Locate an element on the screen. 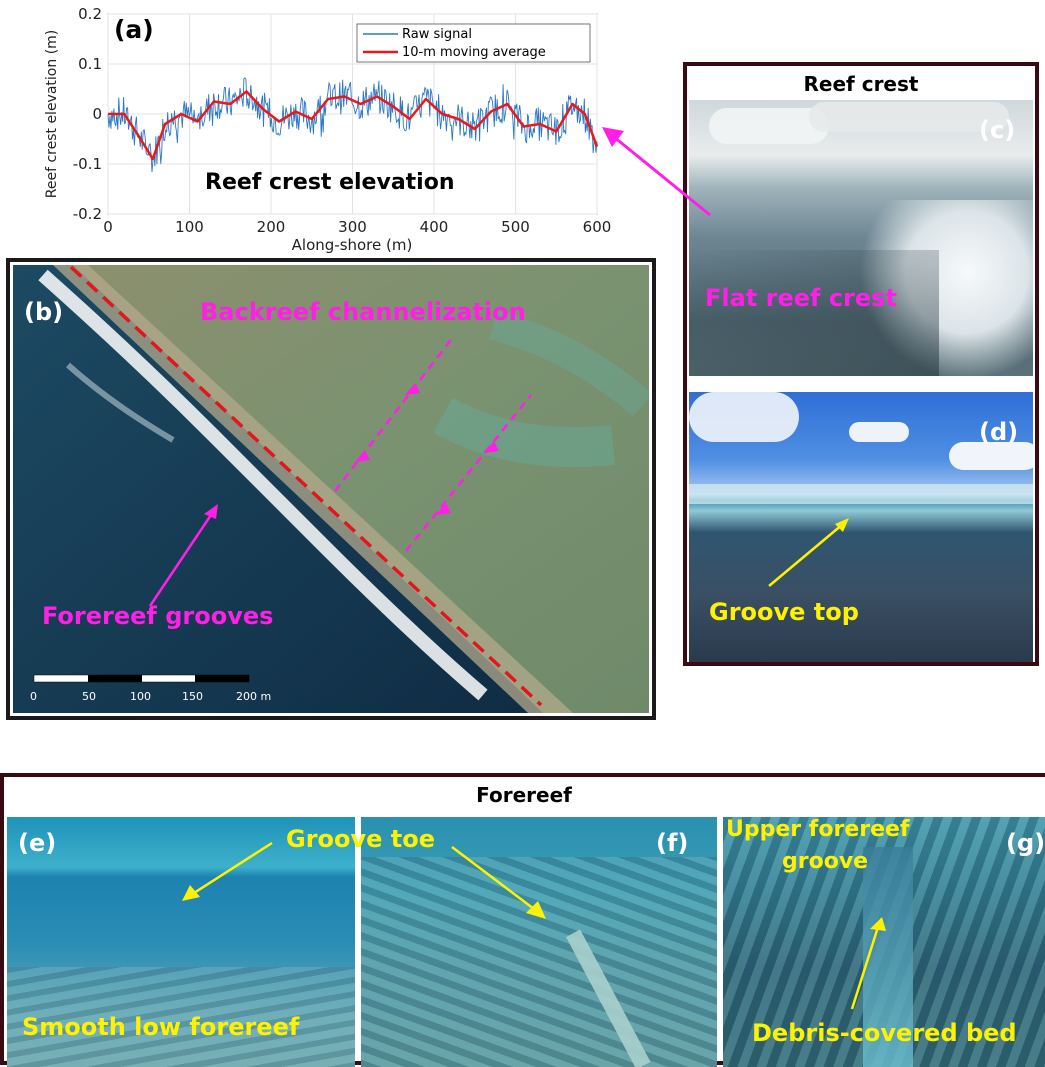 The height and width of the screenshot is (1067, 1045). debris-arrow is located at coordinates (865, 968).